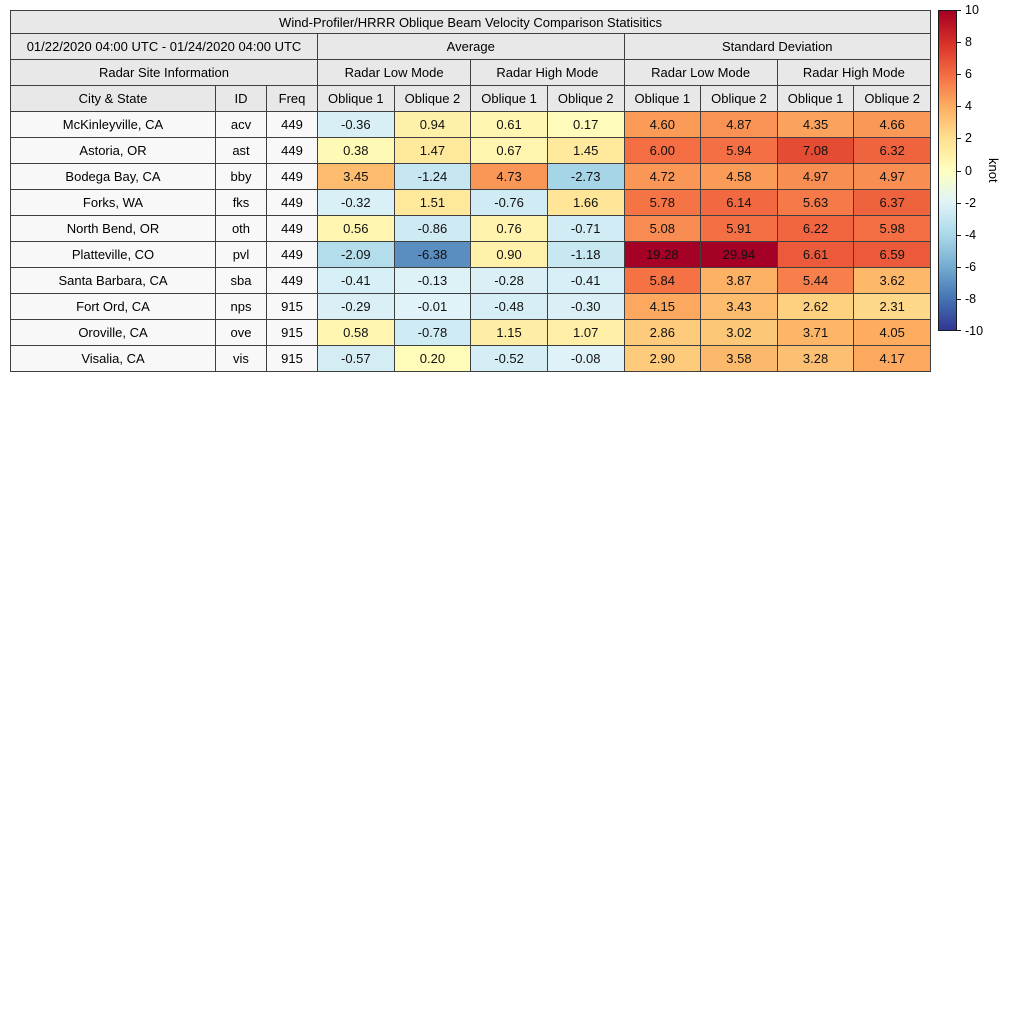  I want to click on value-cell: 5.94, so click(739, 150).